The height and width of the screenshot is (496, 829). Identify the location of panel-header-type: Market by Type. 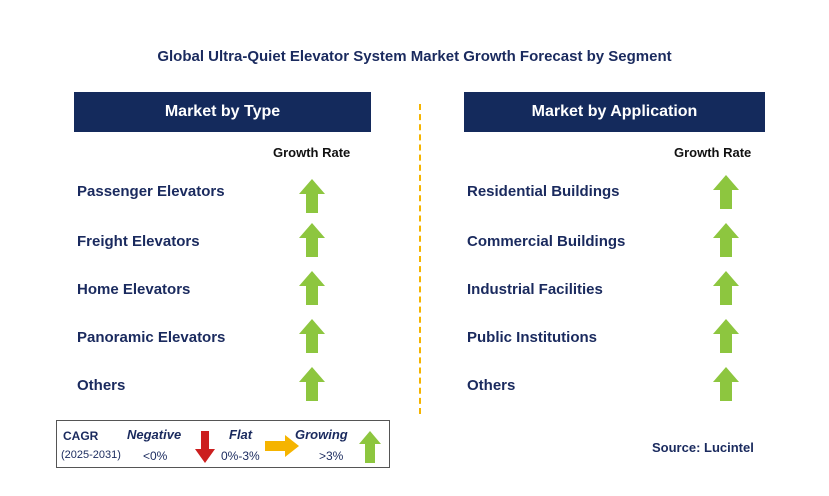
(222, 112).